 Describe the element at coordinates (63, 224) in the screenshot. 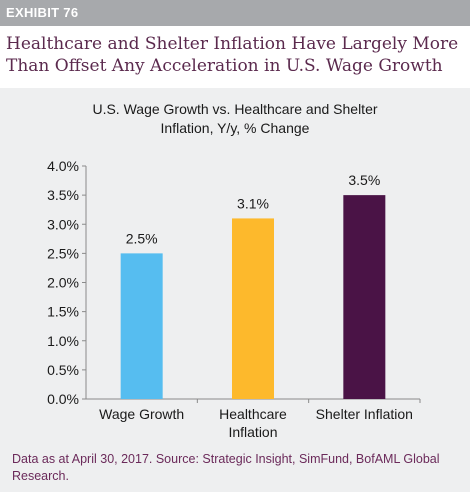

I see `y-tick-label: 3.0%` at that location.